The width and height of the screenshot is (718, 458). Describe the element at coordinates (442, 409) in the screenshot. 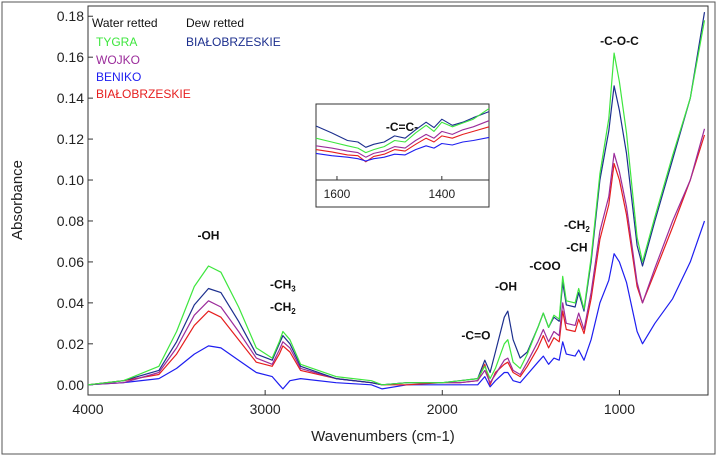

I see `x-tick-label: 2000` at that location.